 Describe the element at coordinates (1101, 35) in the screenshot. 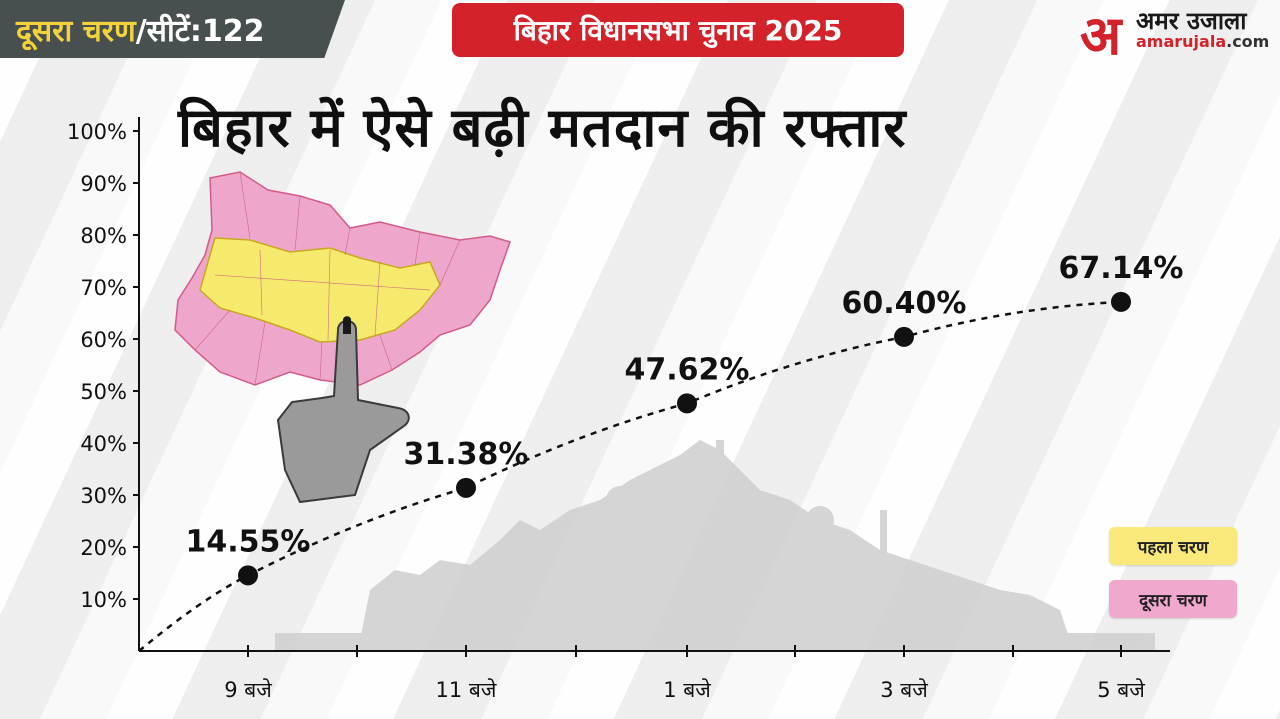

I see `logo-letter: अ` at that location.